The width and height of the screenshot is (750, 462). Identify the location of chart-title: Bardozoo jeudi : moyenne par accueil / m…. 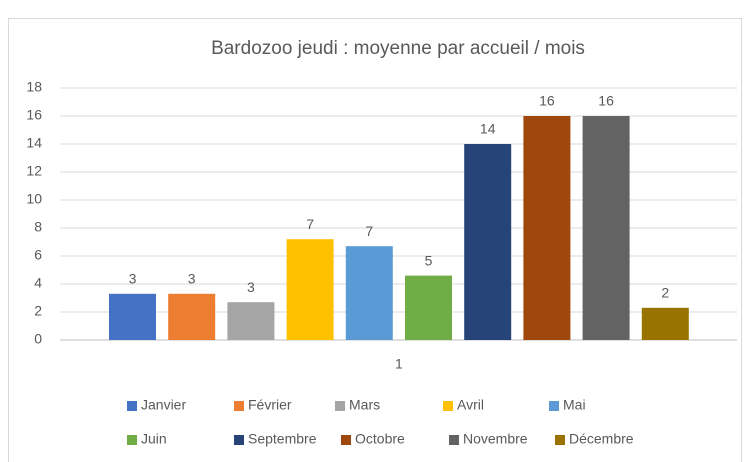
(398, 48).